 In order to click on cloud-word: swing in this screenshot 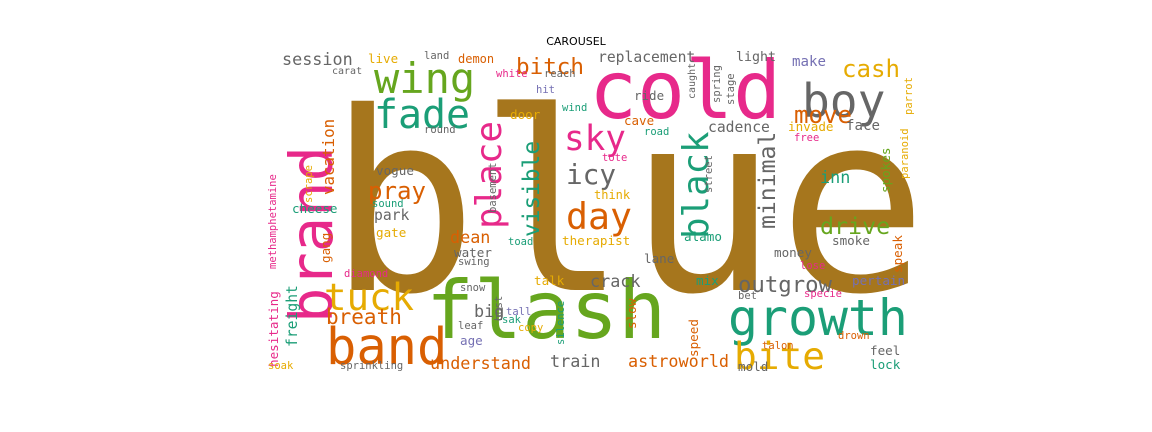, I will do `click(474, 261)`.